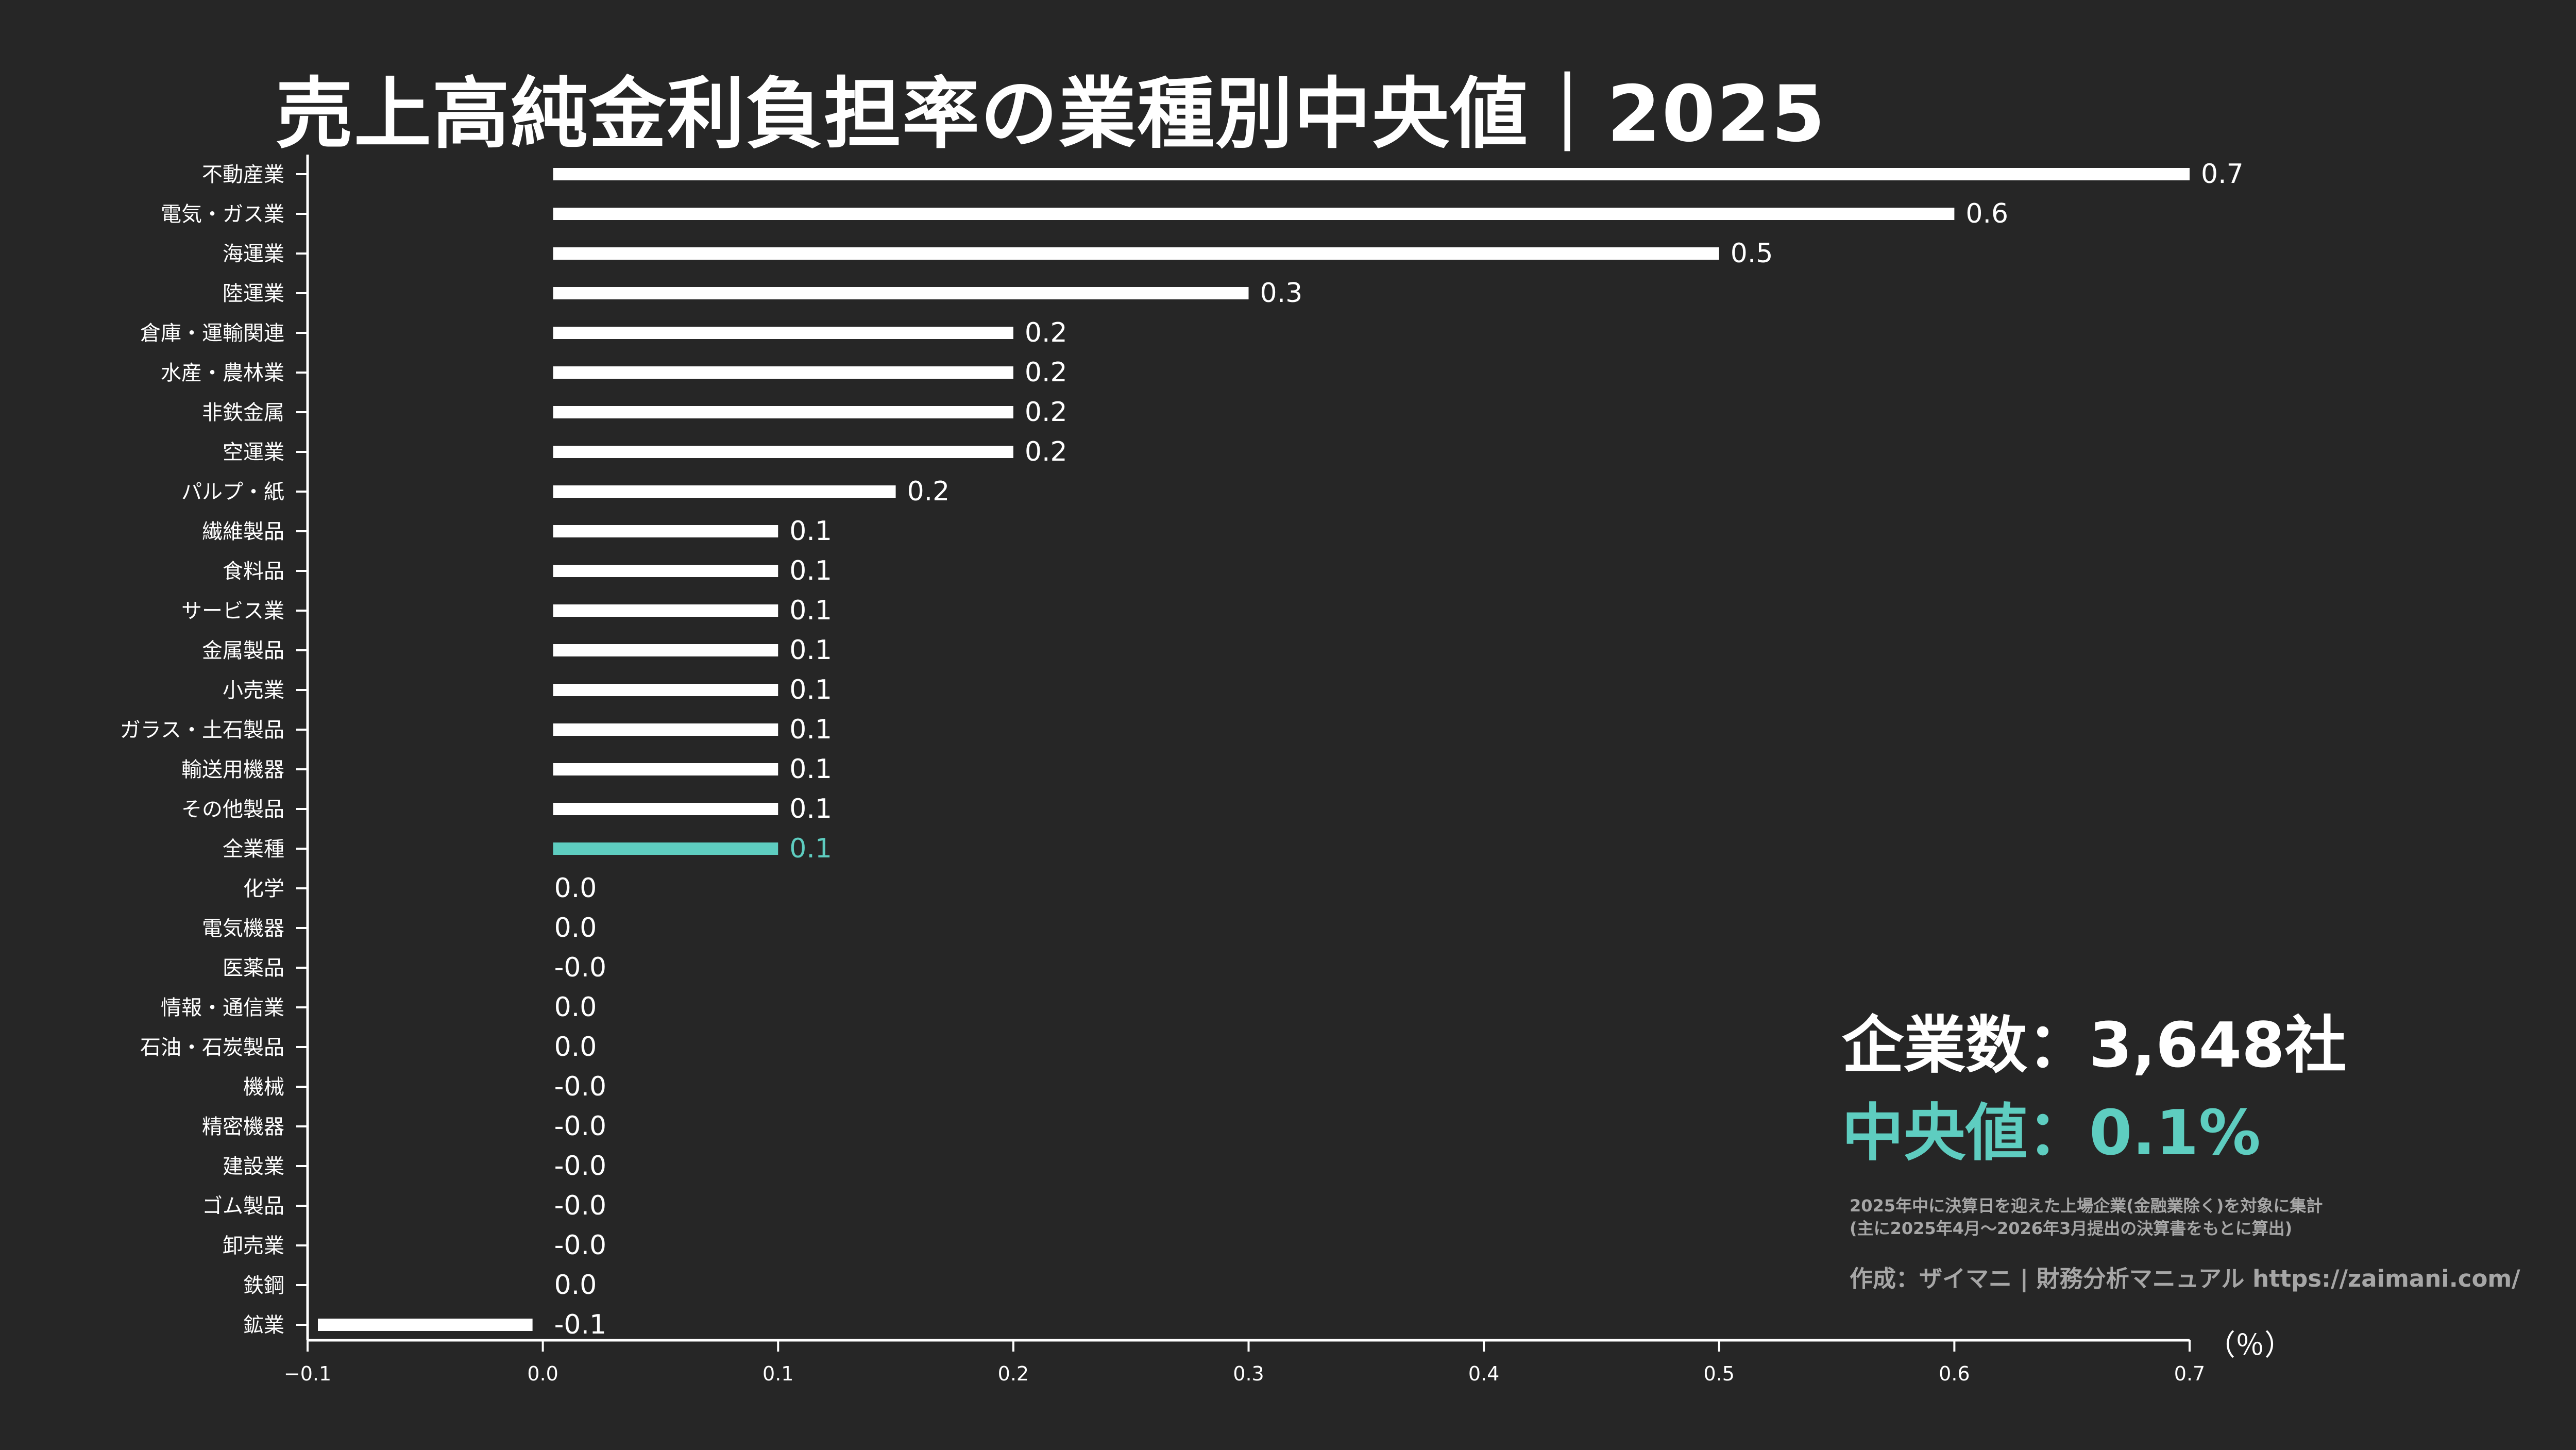 This screenshot has width=2576, height=1450. I want to click on category-label: 食料品, so click(253, 572).